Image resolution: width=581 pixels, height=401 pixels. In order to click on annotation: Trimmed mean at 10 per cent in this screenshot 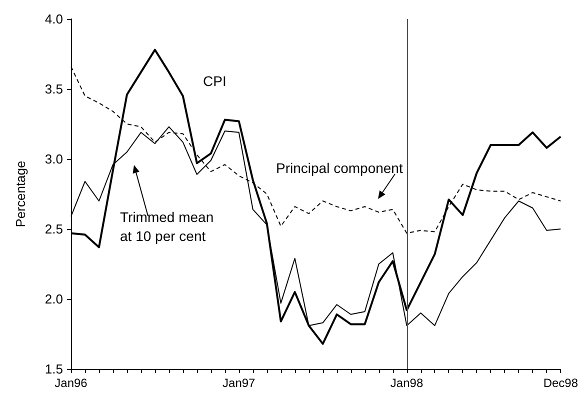, I will do `click(167, 226)`.